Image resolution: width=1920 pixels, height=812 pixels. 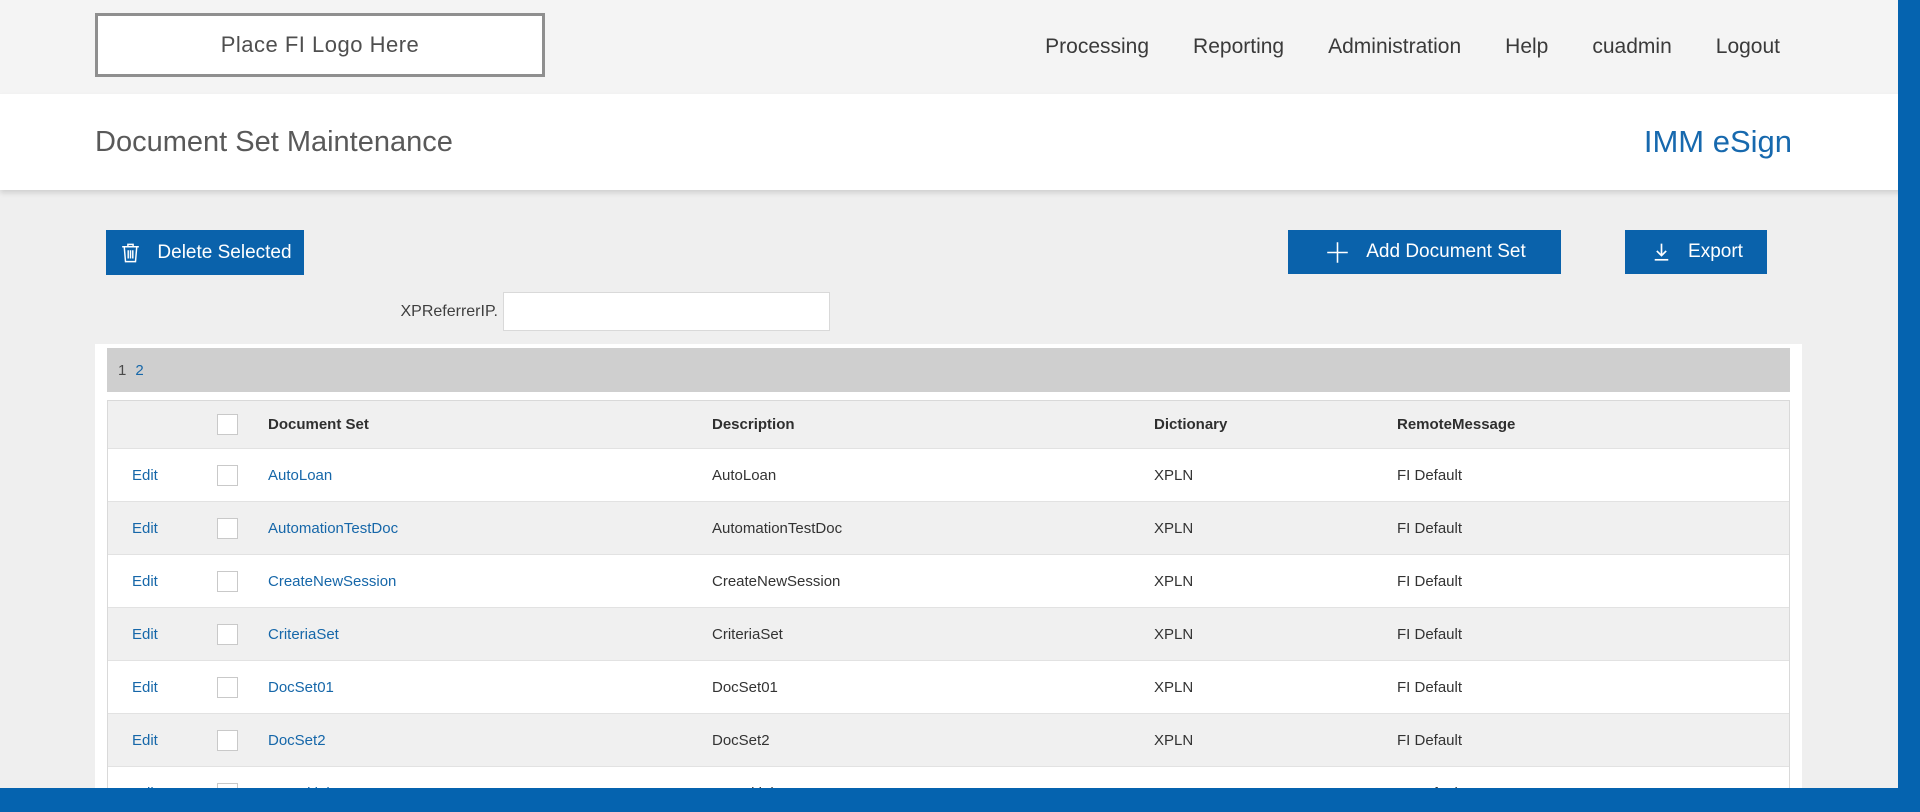 I want to click on header-description: Description, so click(x=753, y=424).